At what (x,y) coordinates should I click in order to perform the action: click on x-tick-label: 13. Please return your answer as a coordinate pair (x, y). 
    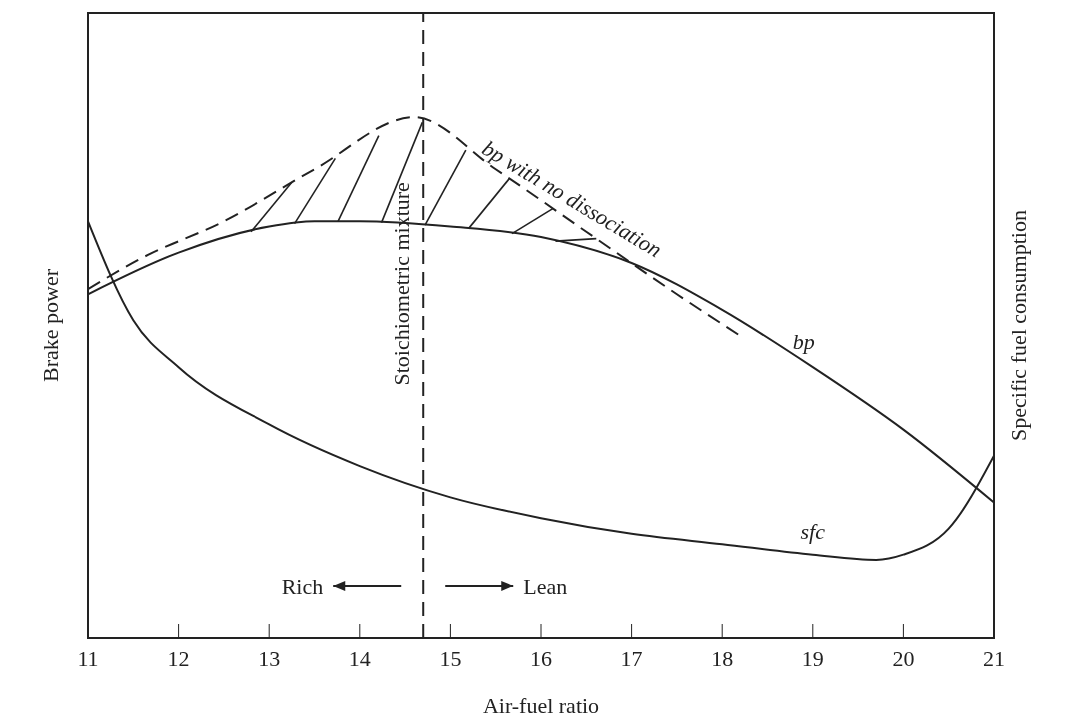
    Looking at the image, I should click on (269, 658).